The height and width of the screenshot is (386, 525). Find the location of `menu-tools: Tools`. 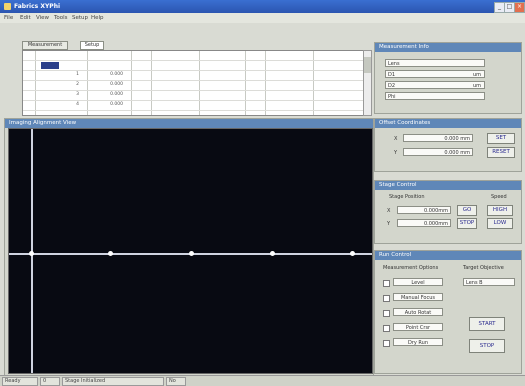

menu-tools: Tools is located at coordinates (61, 18).